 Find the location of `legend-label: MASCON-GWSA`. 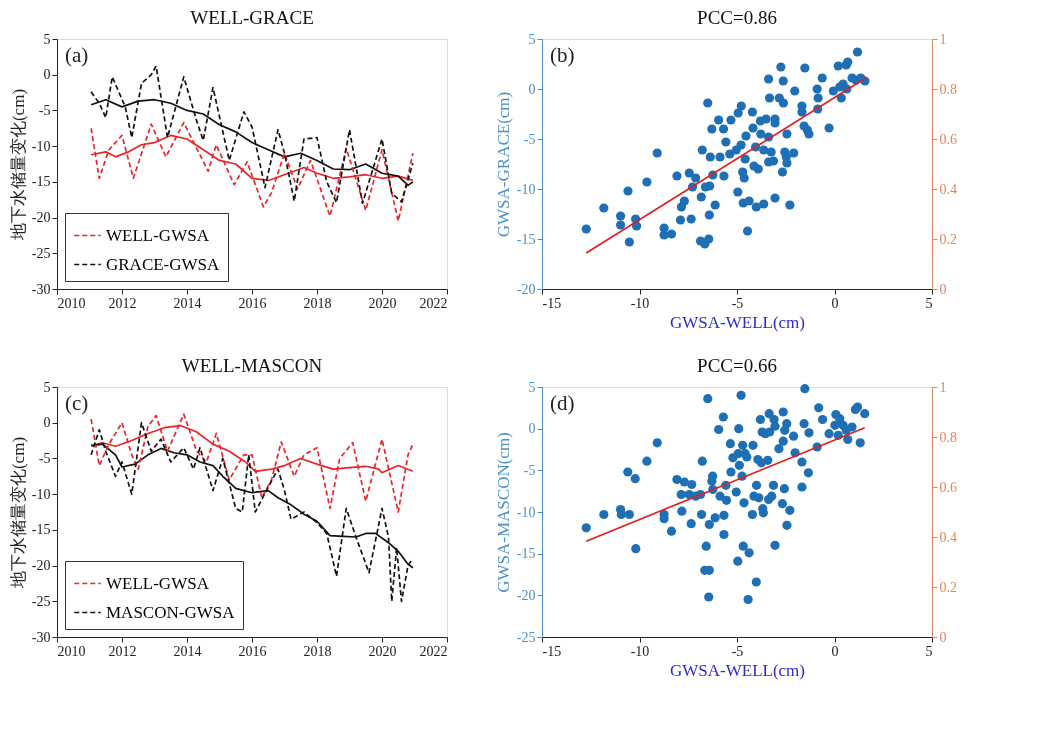

legend-label: MASCON-GWSA is located at coordinates (171, 612).